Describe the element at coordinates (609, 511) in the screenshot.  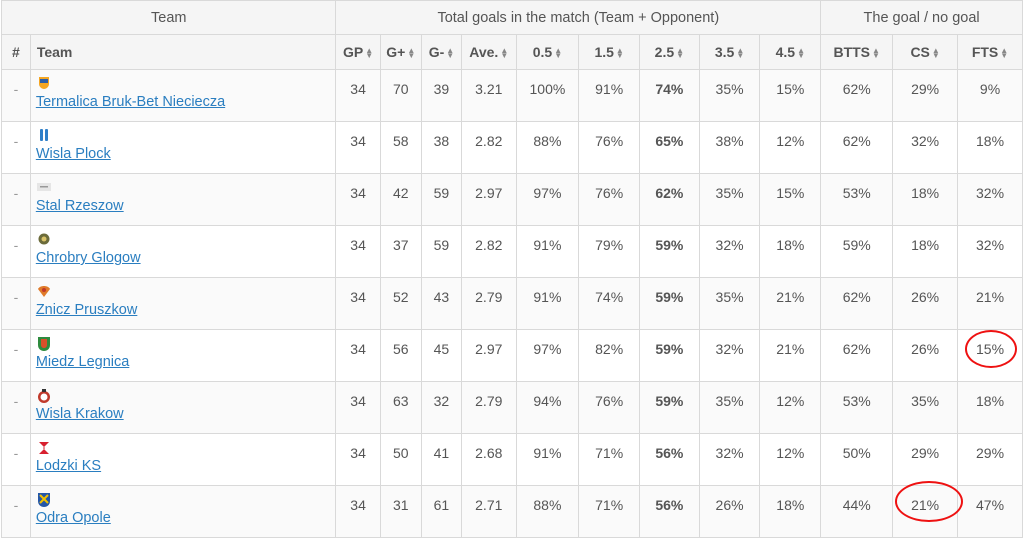
I see `o15-cell: 71%` at that location.